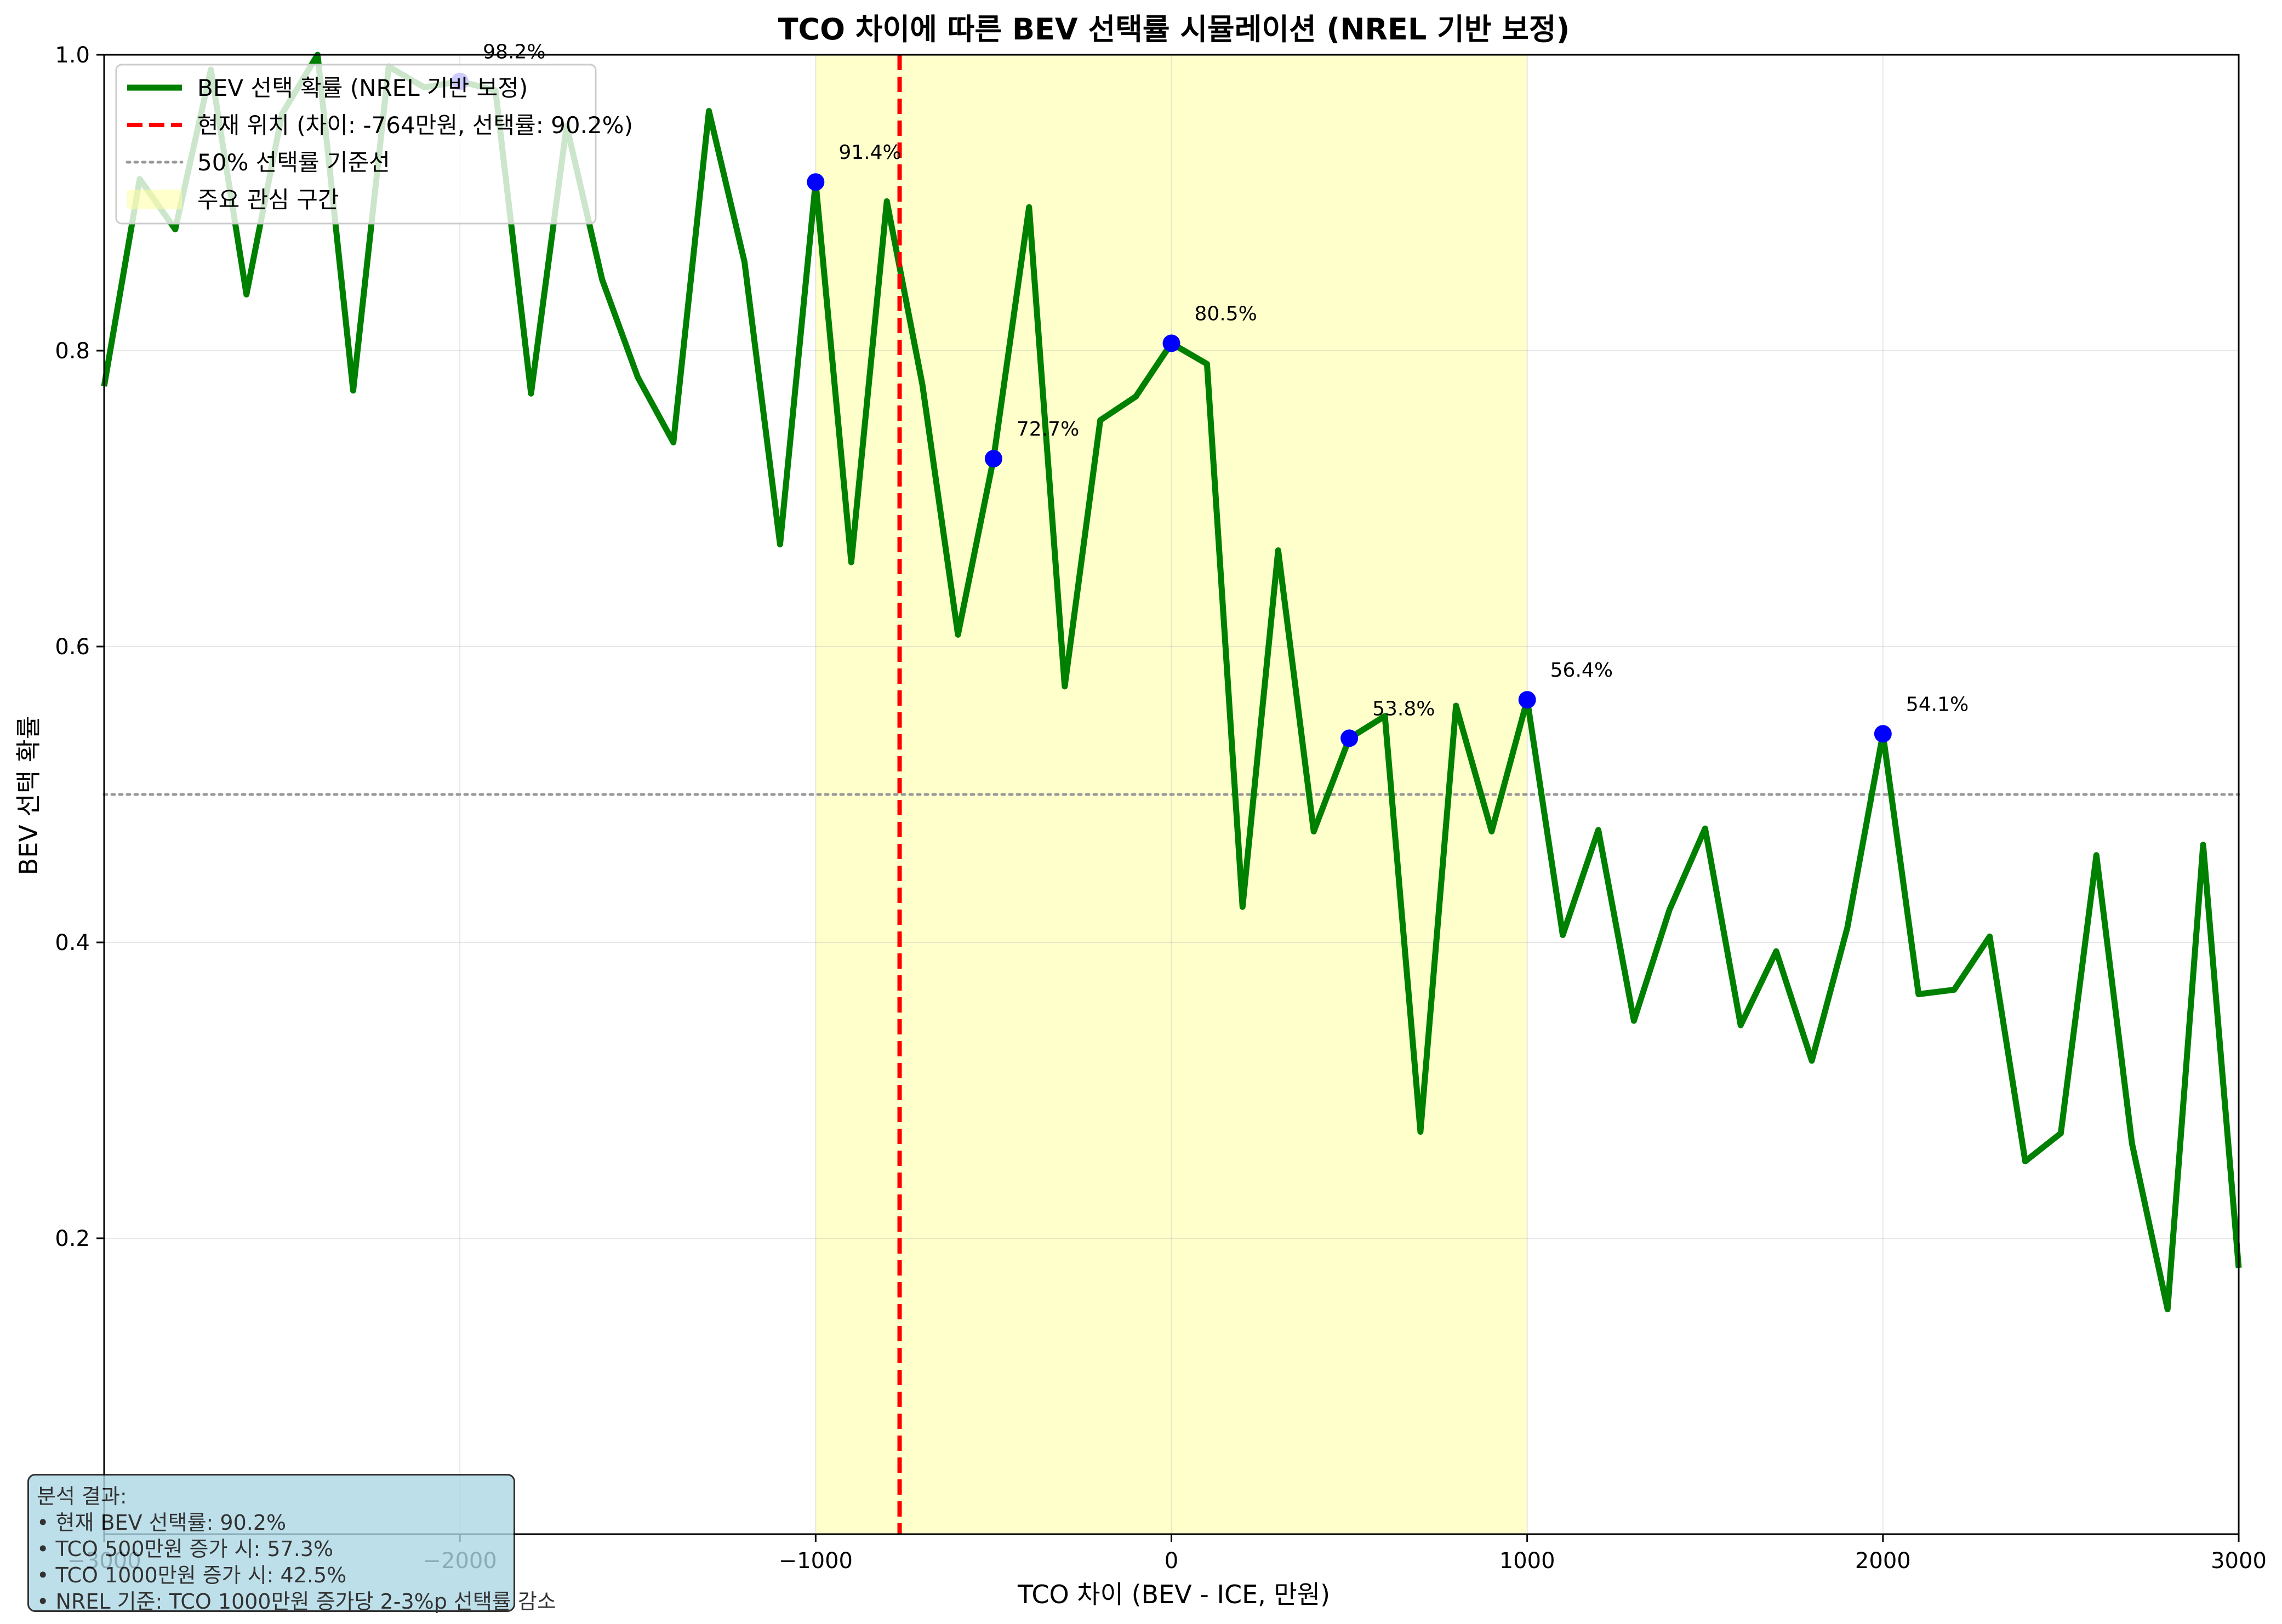  I want to click on marker-annotation: 91.4%, so click(869, 152).